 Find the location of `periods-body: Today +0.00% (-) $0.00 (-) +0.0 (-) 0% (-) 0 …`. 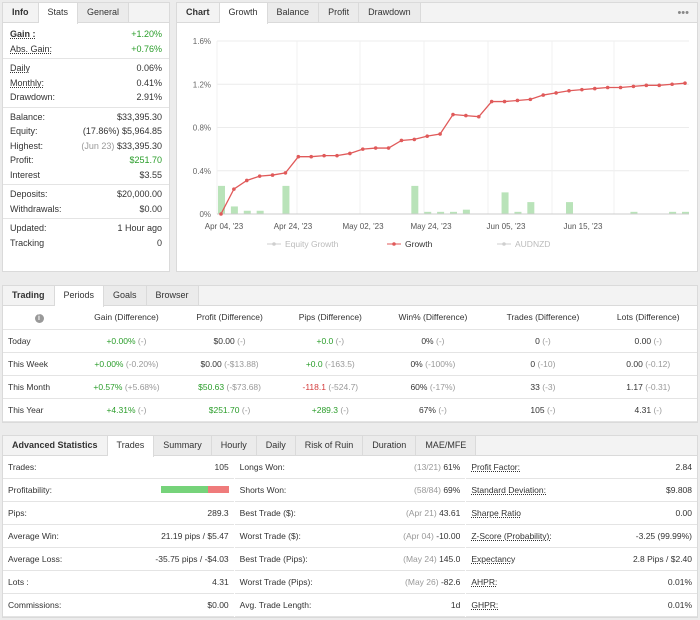

periods-body: Today +0.00% (-) $0.00 (-) +0.0 (-) 0% (-) 0 … is located at coordinates (350, 375).